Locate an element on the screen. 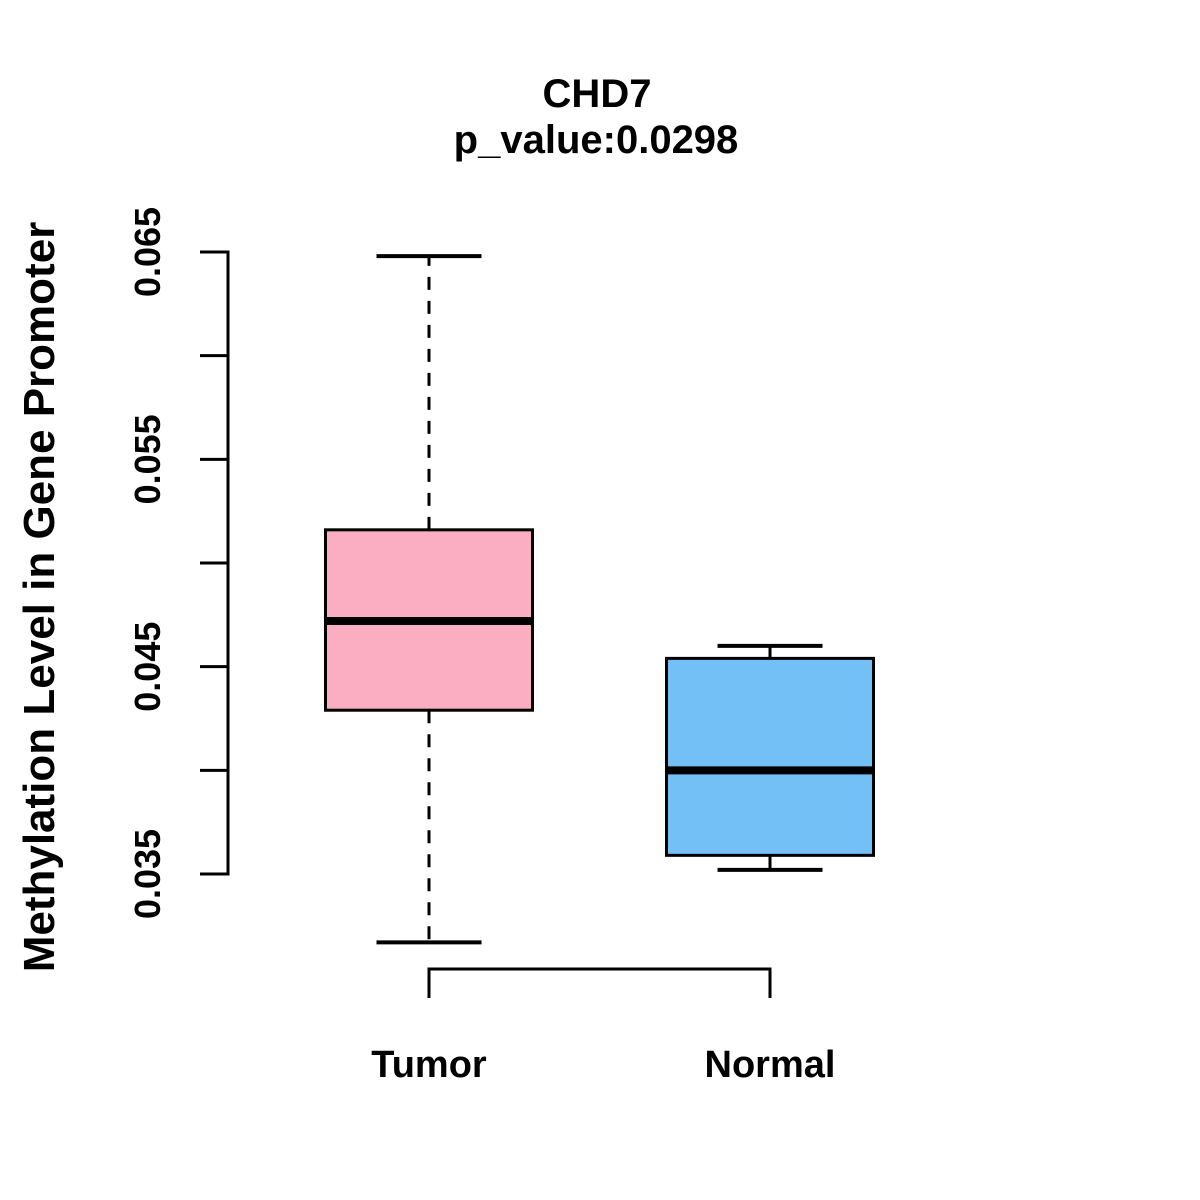 The height and width of the screenshot is (1200, 1200). y-axis-tick-label: 0.065 is located at coordinates (147, 252).